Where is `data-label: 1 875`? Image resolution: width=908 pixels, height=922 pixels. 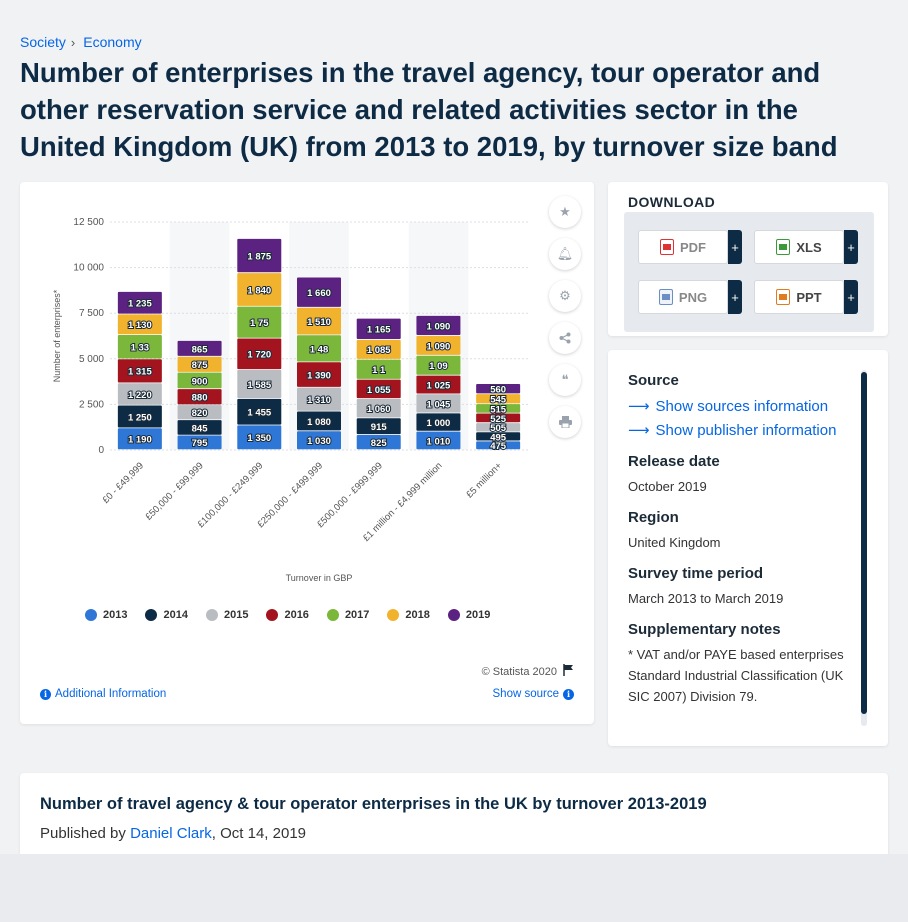 data-label: 1 875 is located at coordinates (259, 256).